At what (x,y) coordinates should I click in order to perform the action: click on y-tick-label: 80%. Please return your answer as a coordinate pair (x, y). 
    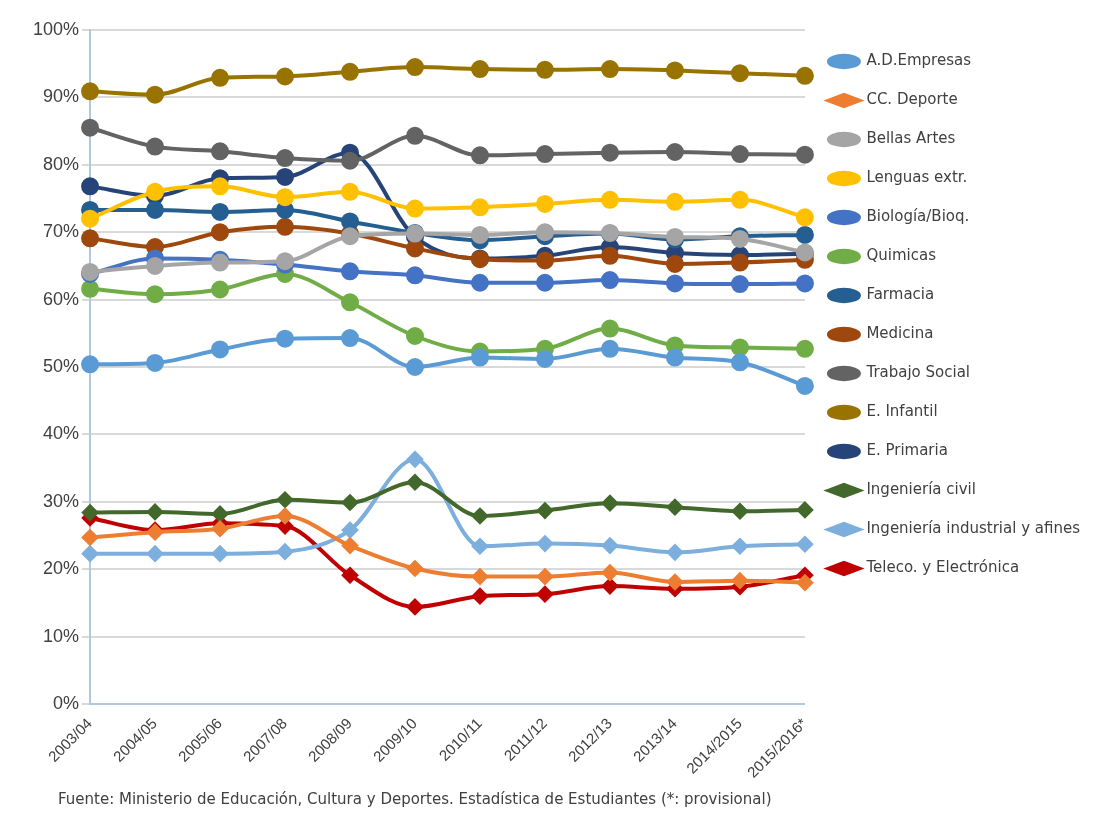
    Looking at the image, I should click on (61, 163).